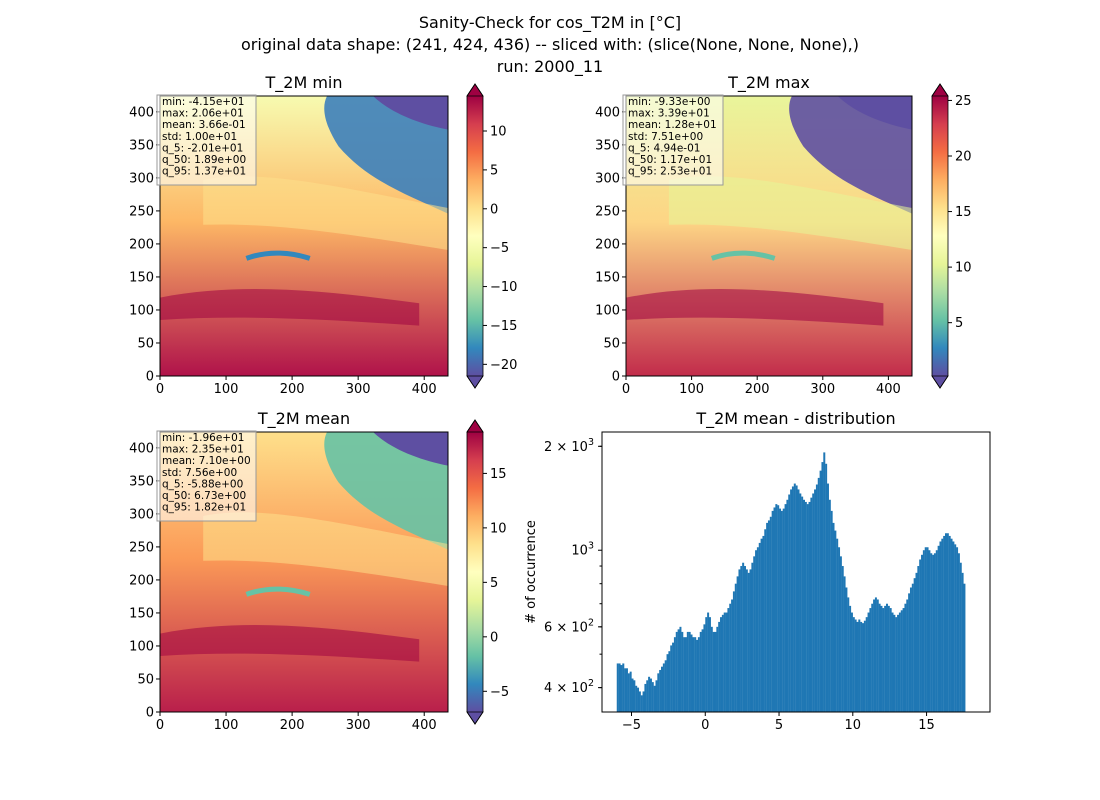  I want to click on y-tick-mantissa: 4, so click(550, 688).